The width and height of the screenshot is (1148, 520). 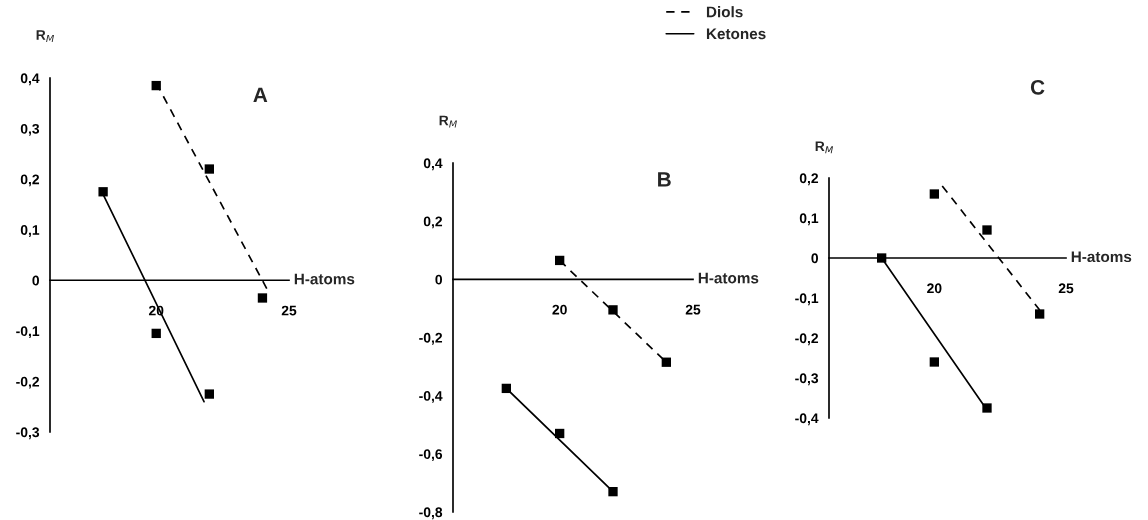 What do you see at coordinates (736, 34) in the screenshot?
I see `legend-label: Ketones` at bounding box center [736, 34].